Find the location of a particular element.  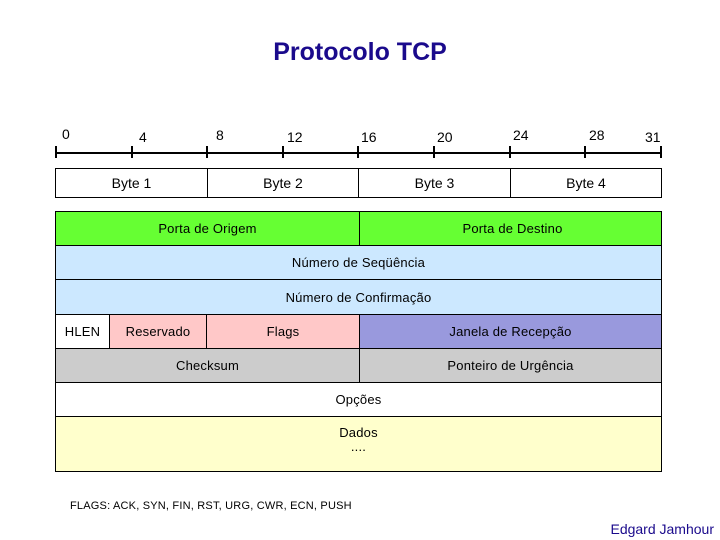

ack-number-field: Número de Confirmação is located at coordinates (358, 297).